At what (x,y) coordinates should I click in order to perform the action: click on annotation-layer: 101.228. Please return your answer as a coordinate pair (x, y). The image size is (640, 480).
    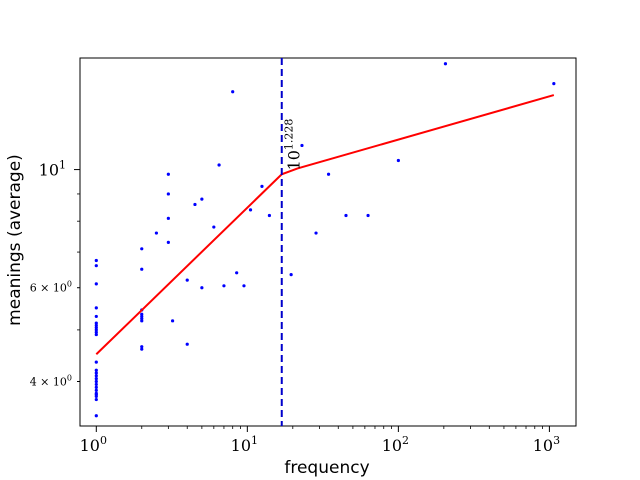
    Looking at the image, I should click on (293, 145).